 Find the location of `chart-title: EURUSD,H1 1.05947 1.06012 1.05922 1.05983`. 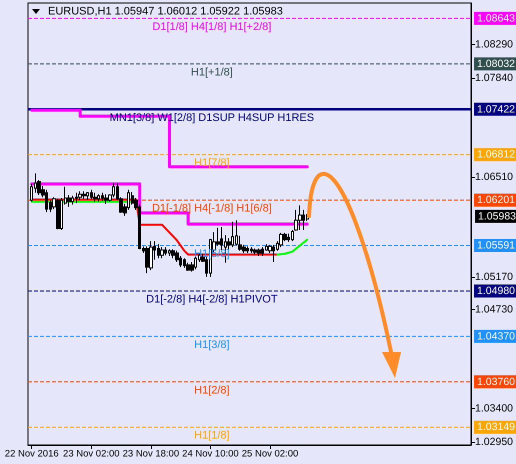

chart-title: EURUSD,H1 1.05947 1.06012 1.05922 1.05983 is located at coordinates (165, 12).